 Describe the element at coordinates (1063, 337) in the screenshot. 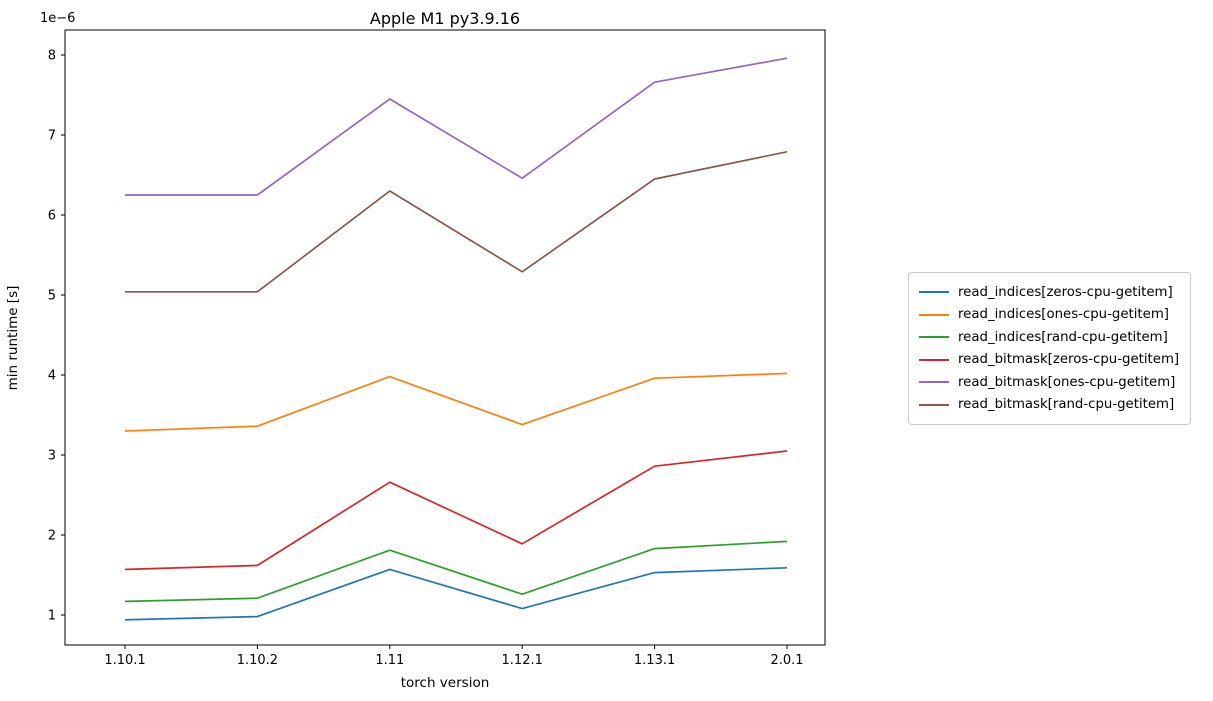

I see `legend-entry-label: read_indices[rand-cpu-getitem]` at that location.